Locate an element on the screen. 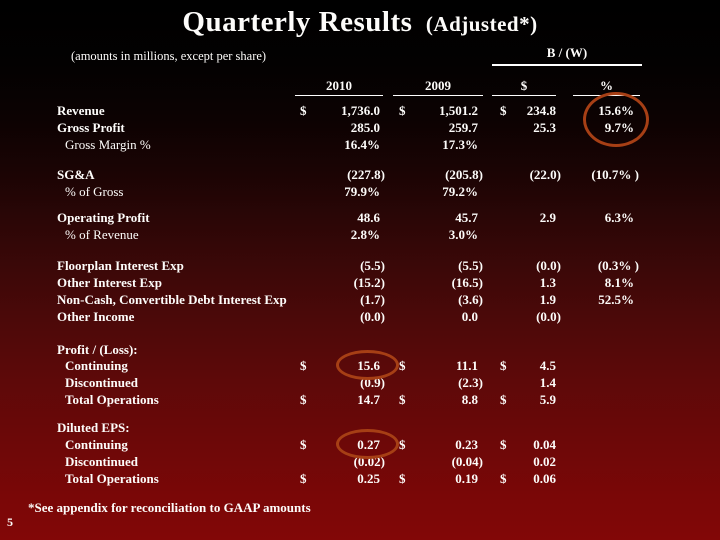 The width and height of the screenshot is (720, 540). value-cell: 52.5% is located at coordinates (616, 299).